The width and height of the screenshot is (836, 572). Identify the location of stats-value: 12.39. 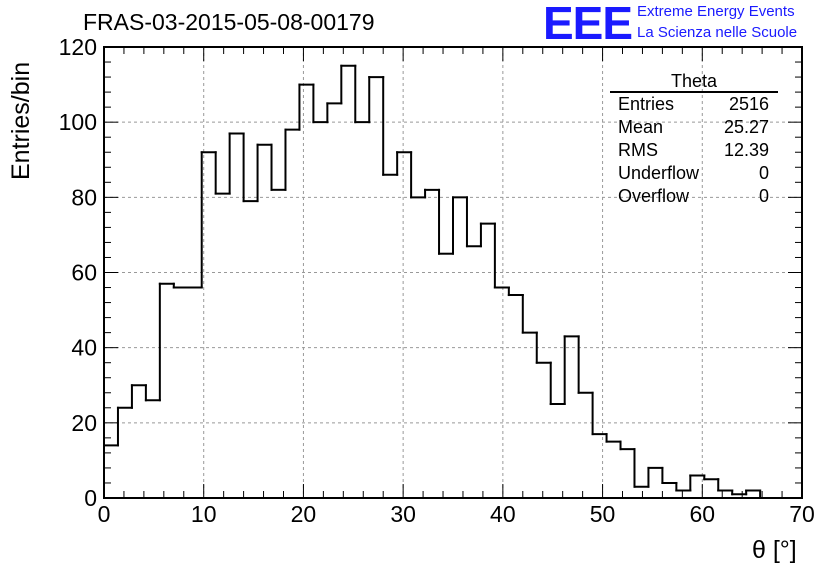
(746, 150).